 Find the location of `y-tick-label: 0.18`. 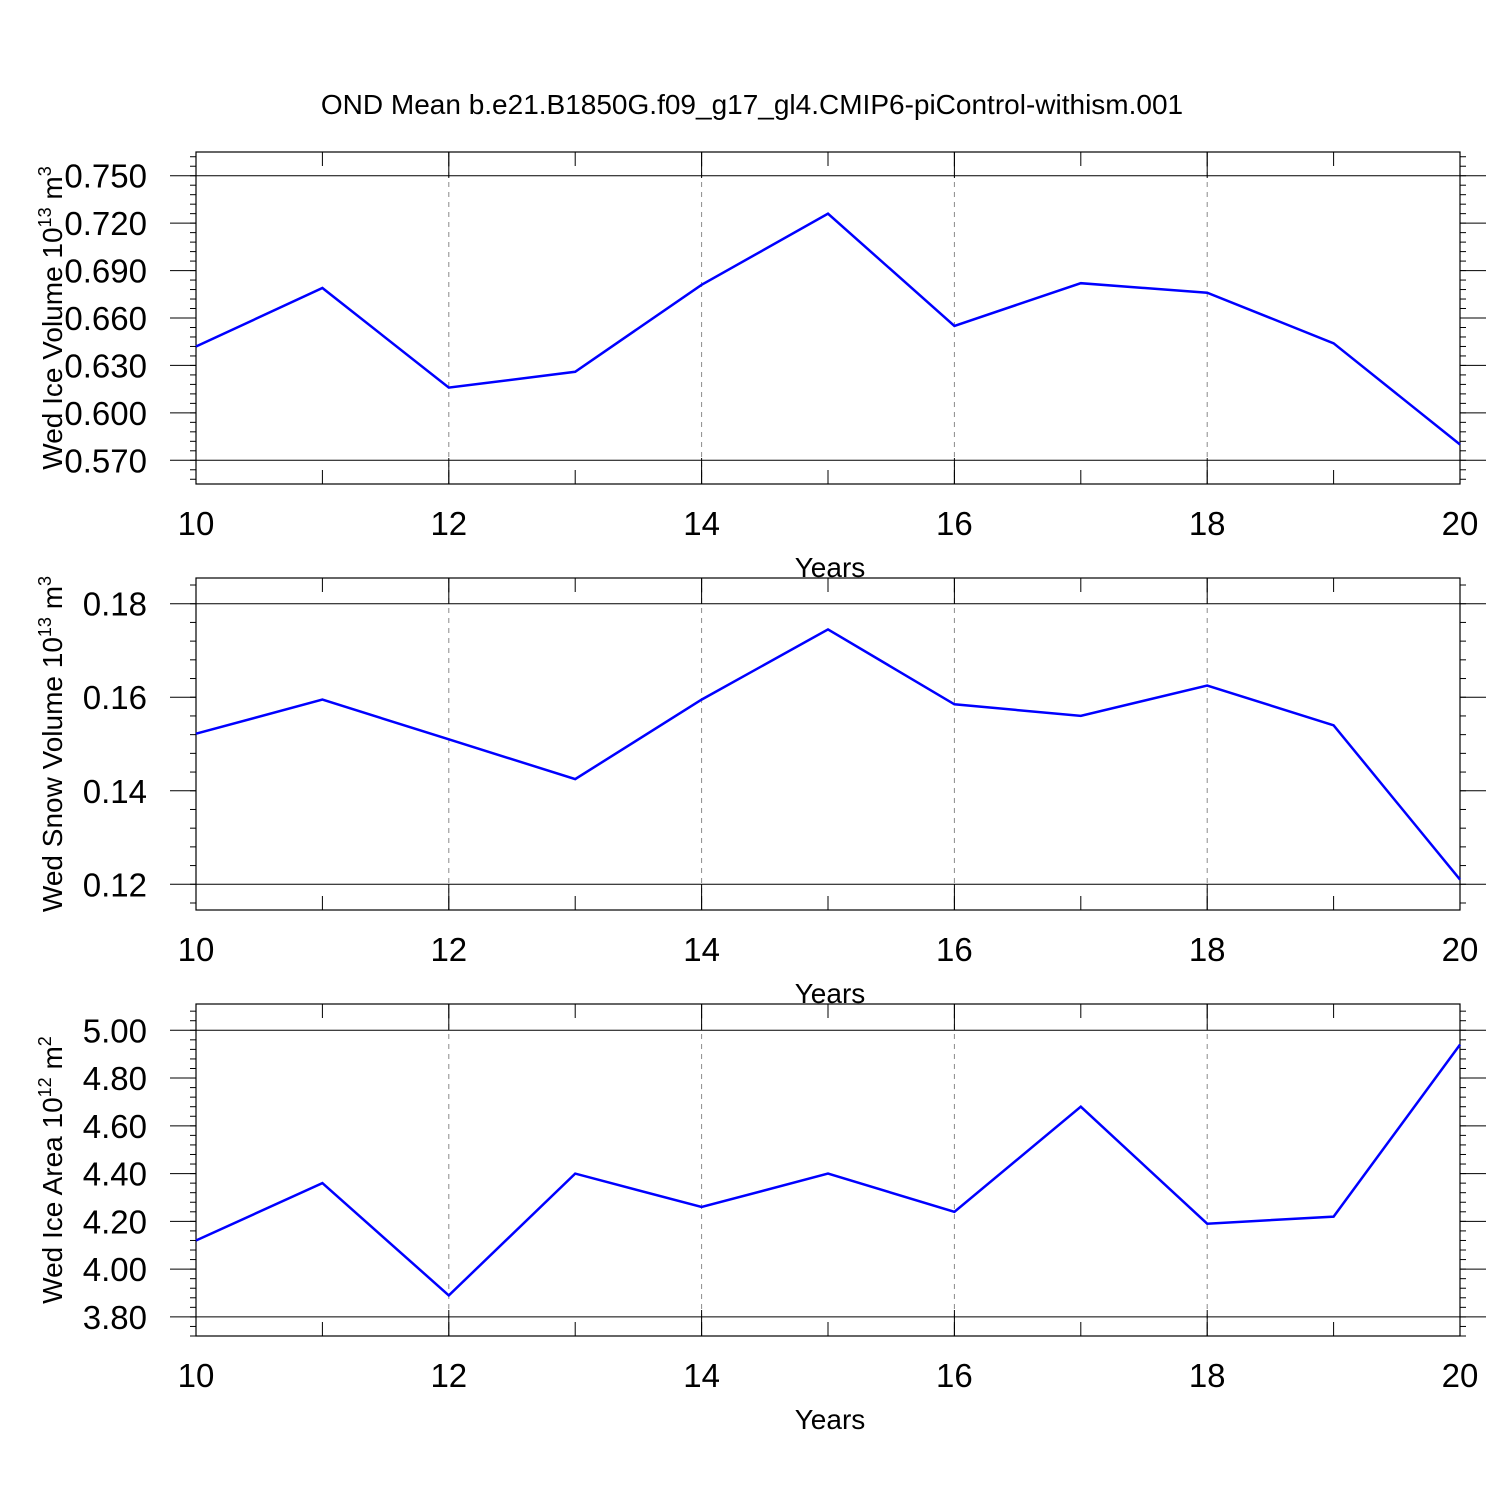

y-tick-label: 0.18 is located at coordinates (115, 604).